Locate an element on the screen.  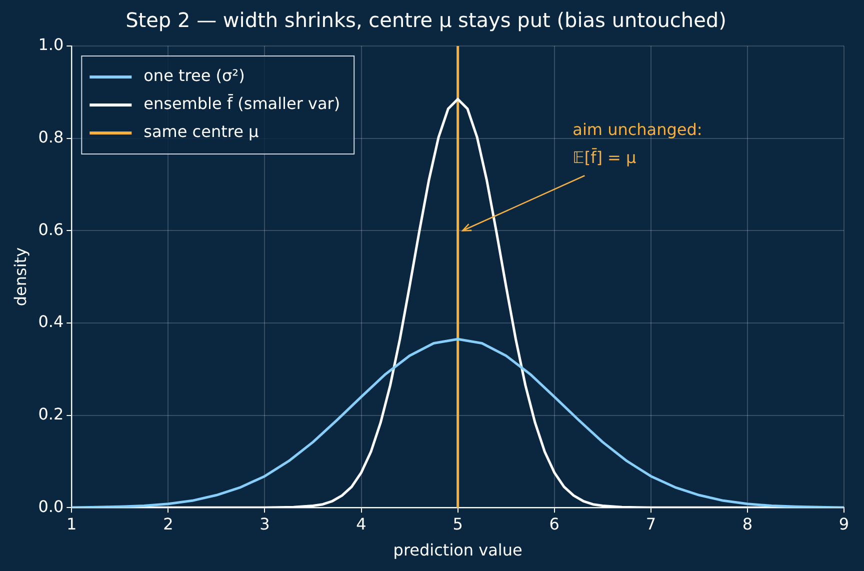
x-tick-label: 3 is located at coordinates (265, 524).